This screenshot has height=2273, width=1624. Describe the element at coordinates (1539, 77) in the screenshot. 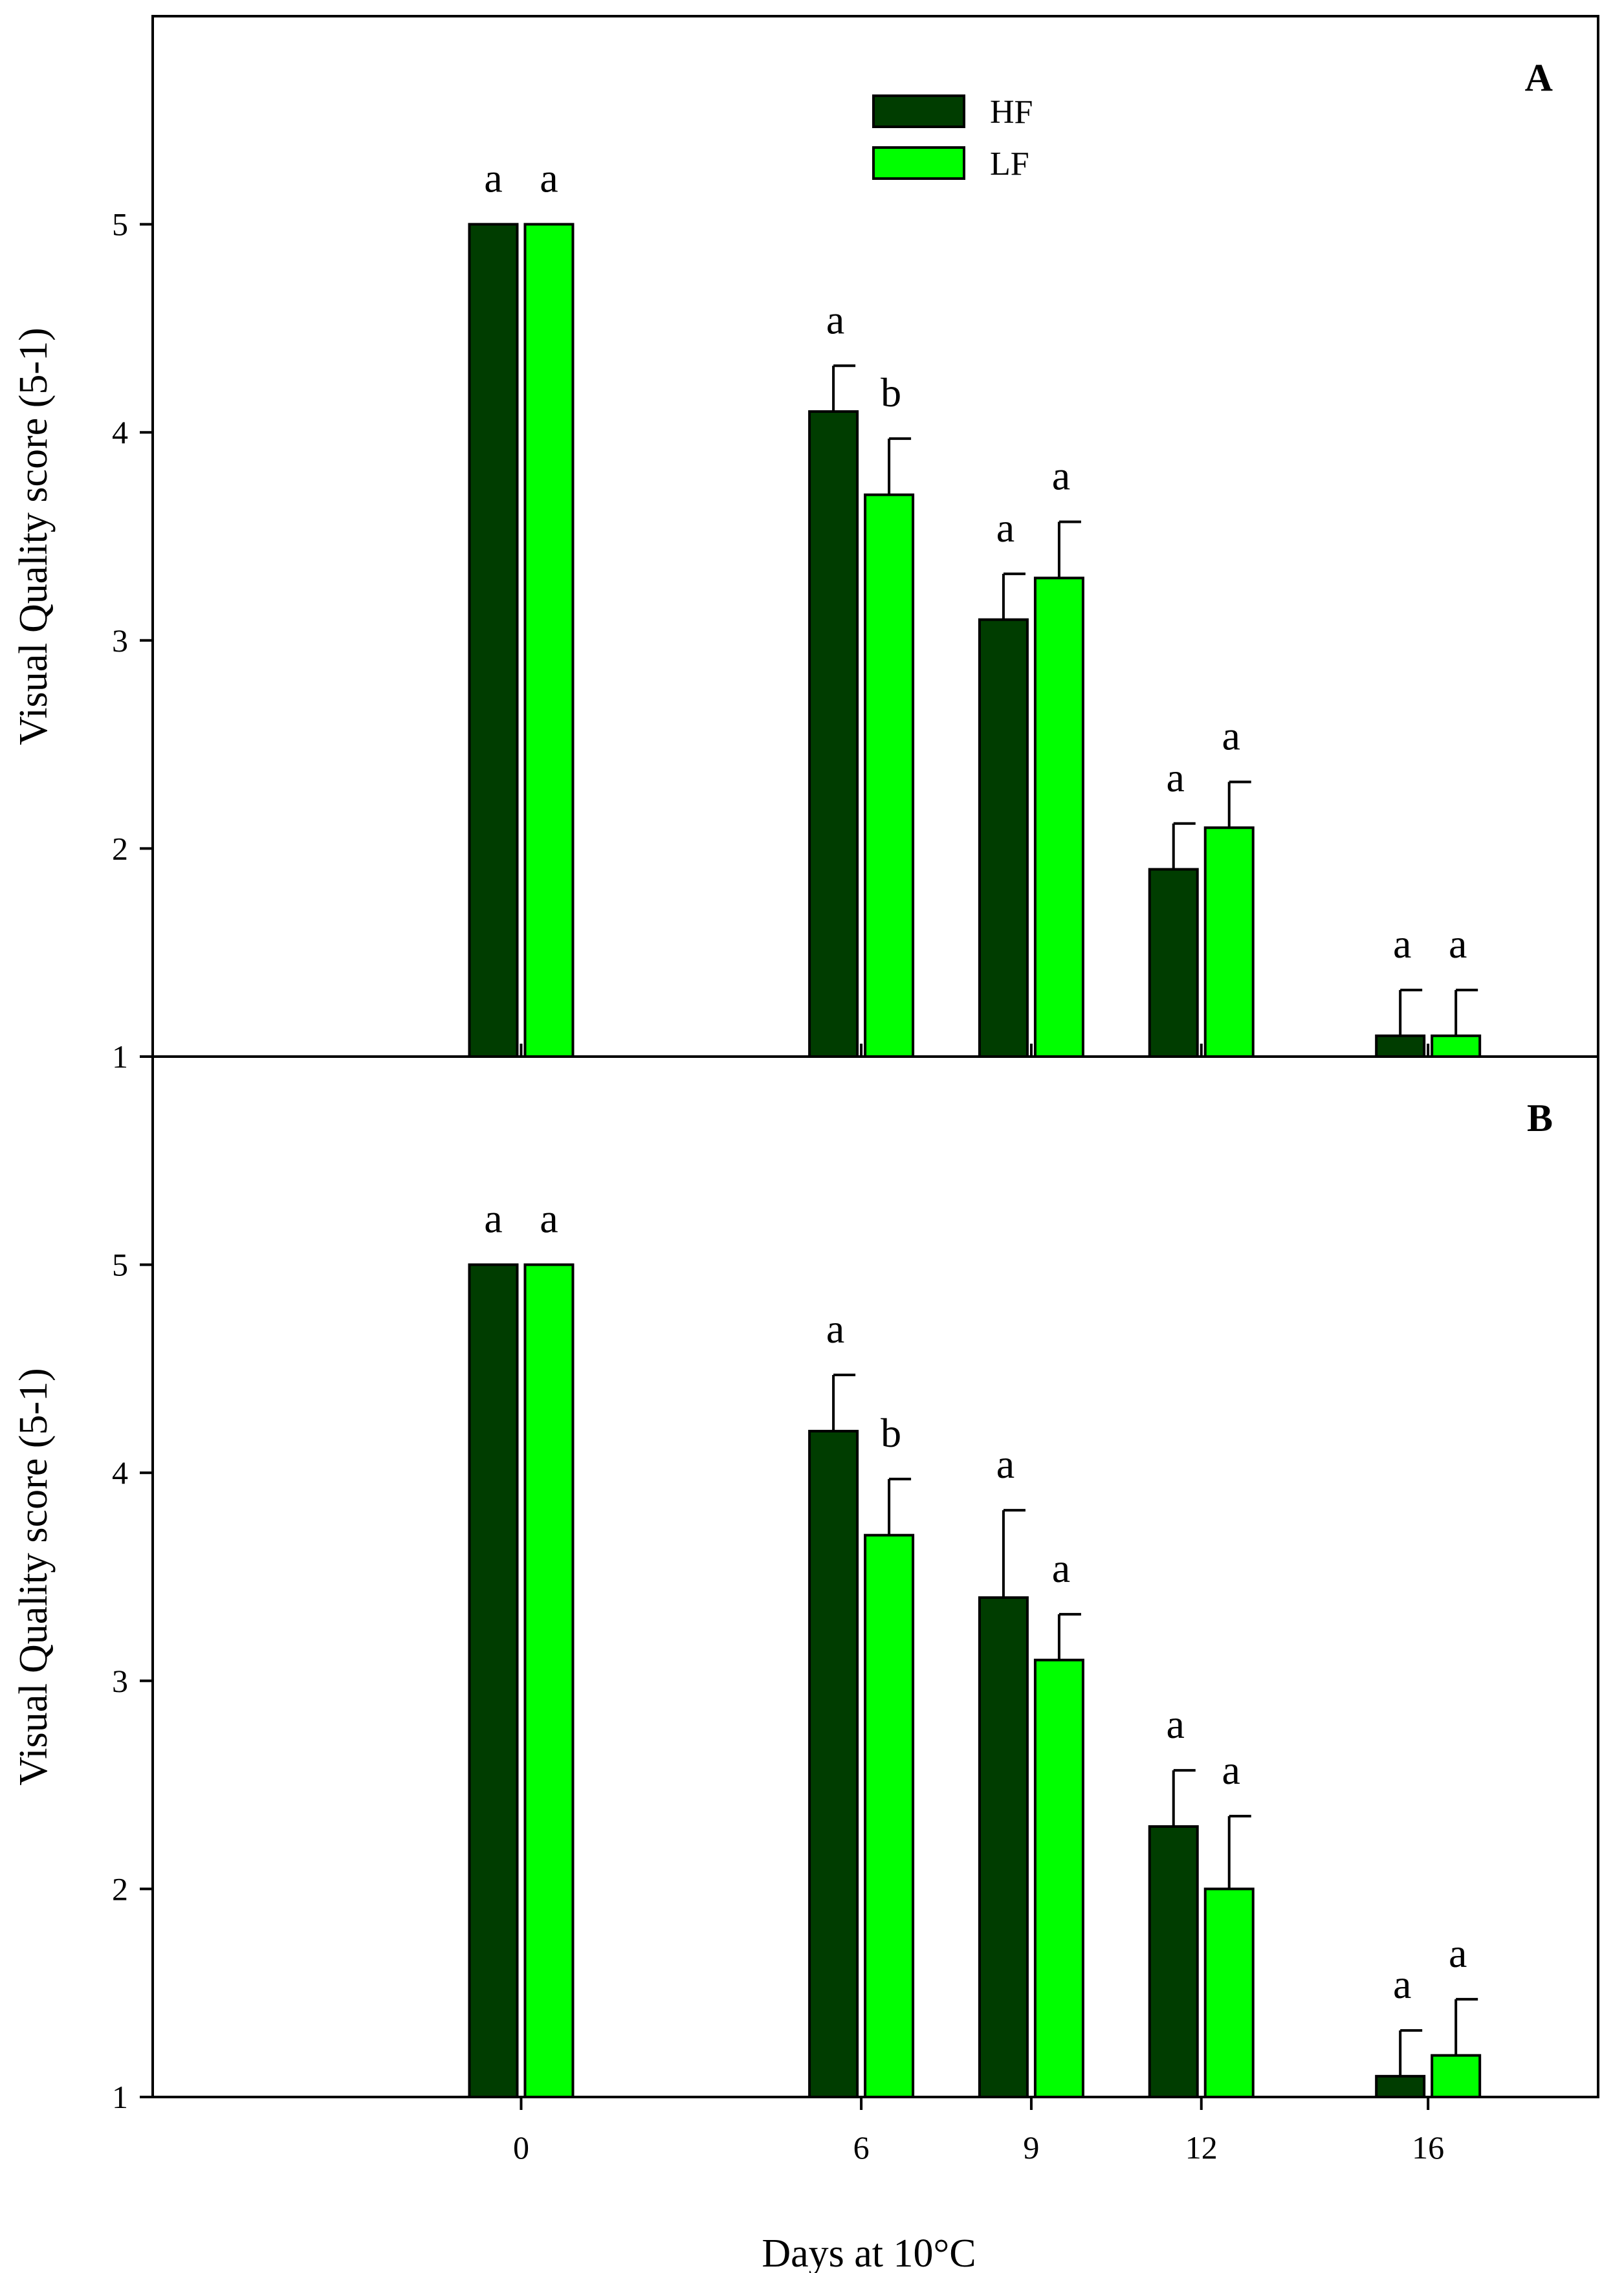

I see `panel-a-label: A` at that location.